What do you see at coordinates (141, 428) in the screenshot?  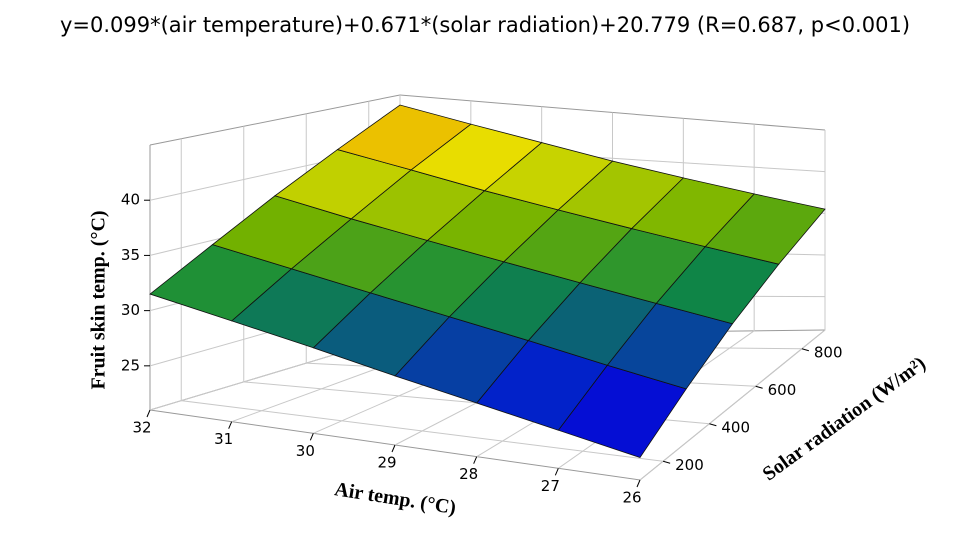 I see `x-tick-label: 32` at bounding box center [141, 428].